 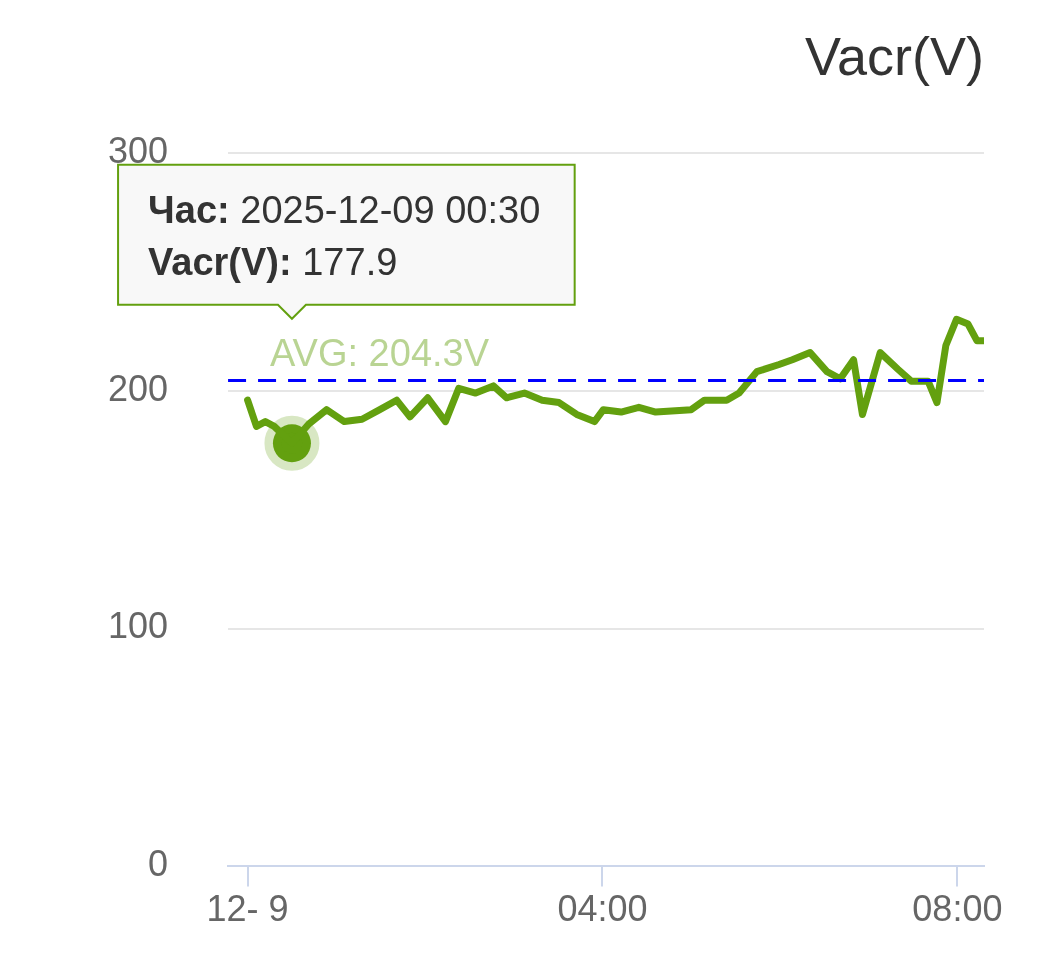 What do you see at coordinates (138, 150) in the screenshot?
I see `y-tick-label: 300` at bounding box center [138, 150].